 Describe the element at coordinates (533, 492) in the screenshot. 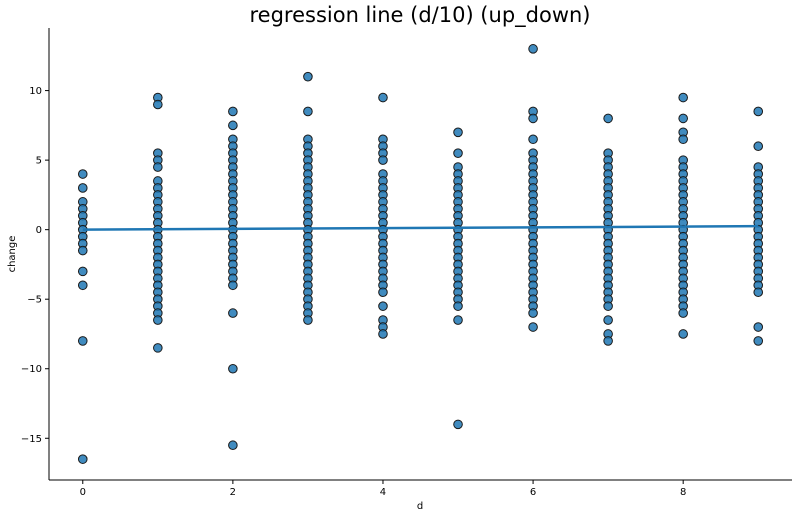

I see `x-tick-label: 6` at that location.